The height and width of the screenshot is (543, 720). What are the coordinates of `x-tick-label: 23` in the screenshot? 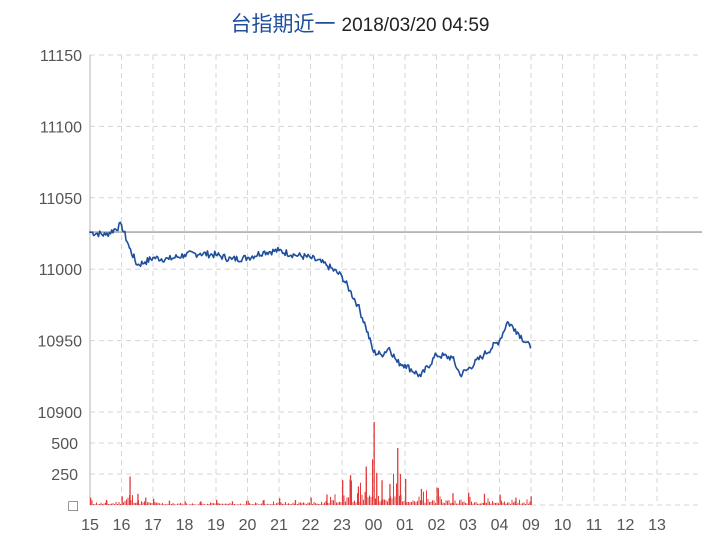 It's located at (342, 525).